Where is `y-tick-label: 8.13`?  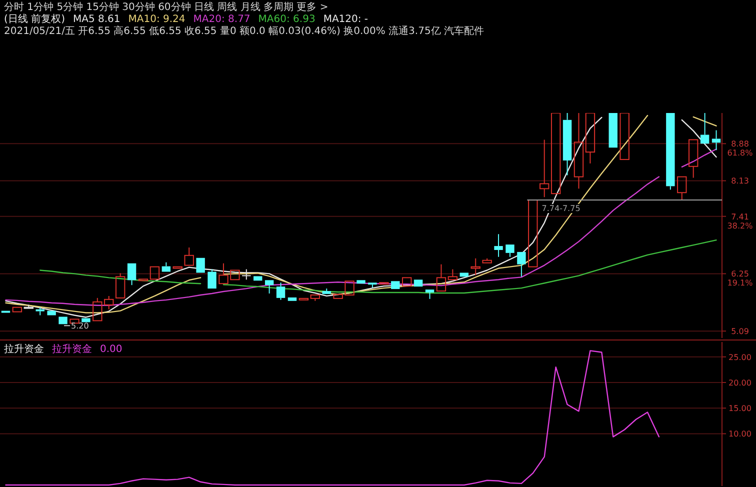
y-tick-label: 8.13 is located at coordinates (740, 181).